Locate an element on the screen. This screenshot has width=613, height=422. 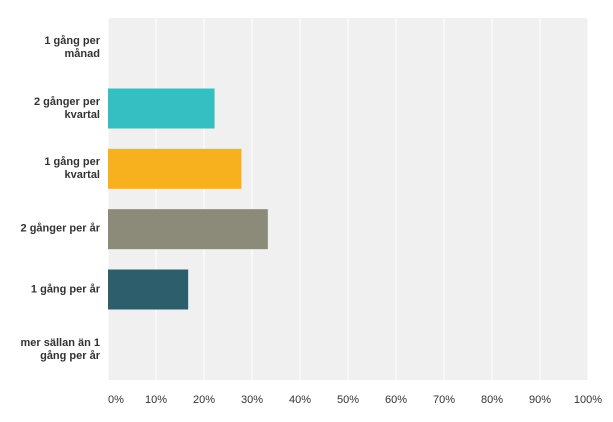
y-tick-label: 1 gång per år is located at coordinates (65, 289).